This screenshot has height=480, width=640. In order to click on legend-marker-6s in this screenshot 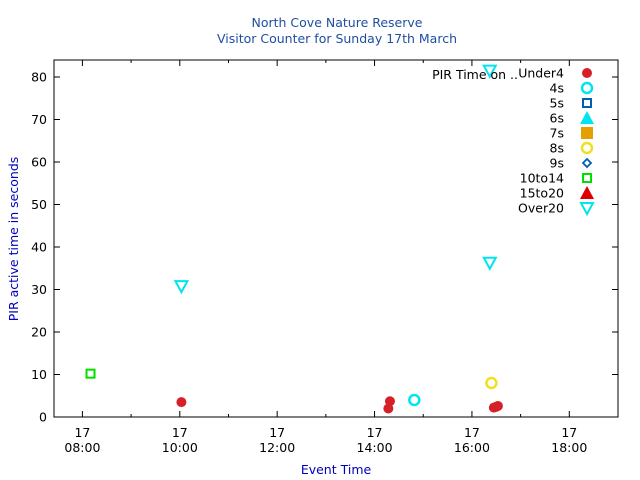, I will do `click(587, 117)`.